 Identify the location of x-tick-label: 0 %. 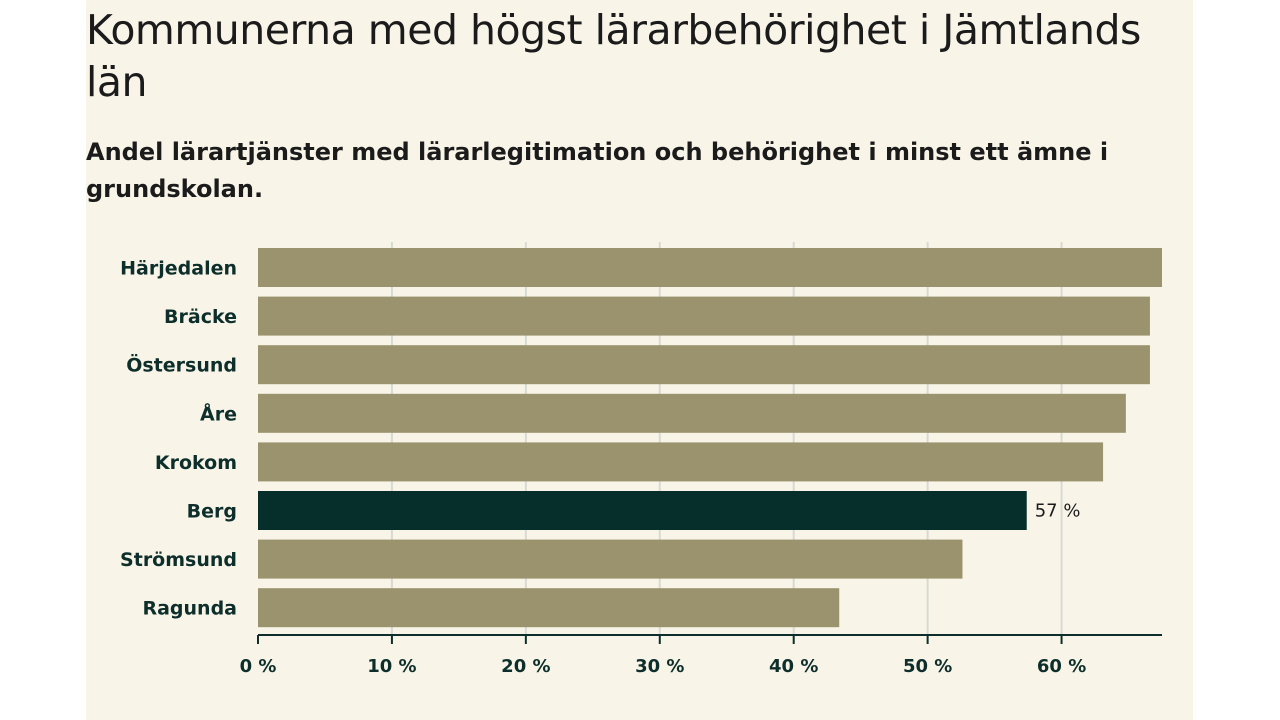
(258, 666).